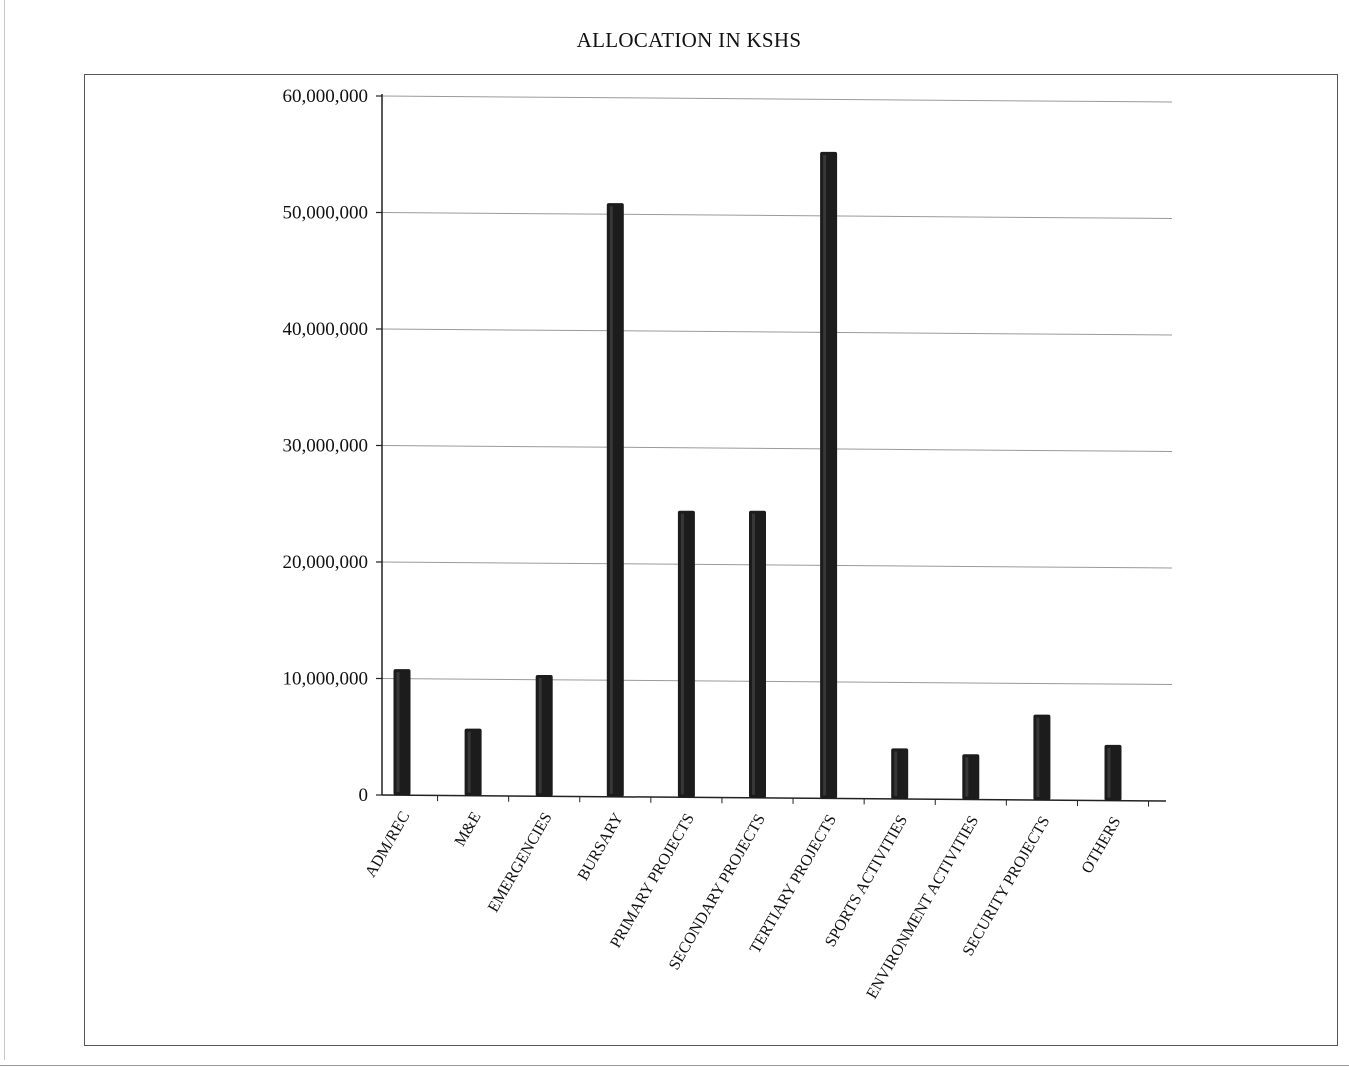 This screenshot has height=1071, width=1349. What do you see at coordinates (326, 213) in the screenshot?
I see `y-tick-label: 50,000,000` at bounding box center [326, 213].